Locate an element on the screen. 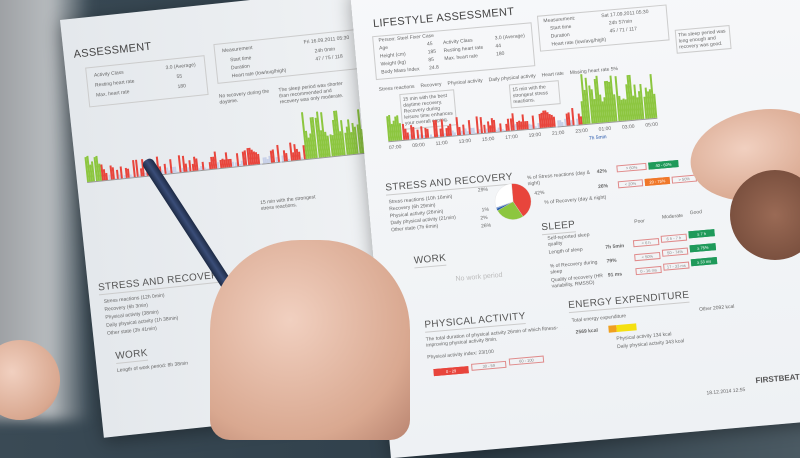 This screenshot has height=458, width=800. sleep-scale-option: 0 - 16 ms is located at coordinates (648, 270).